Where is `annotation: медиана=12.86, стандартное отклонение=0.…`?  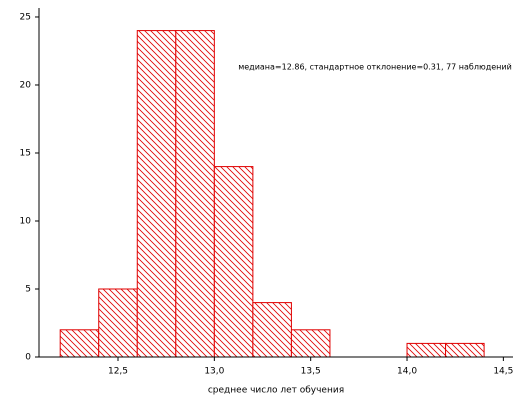
annotation: медиана=12.86, стандартное отклонение=0.… is located at coordinates (375, 67).